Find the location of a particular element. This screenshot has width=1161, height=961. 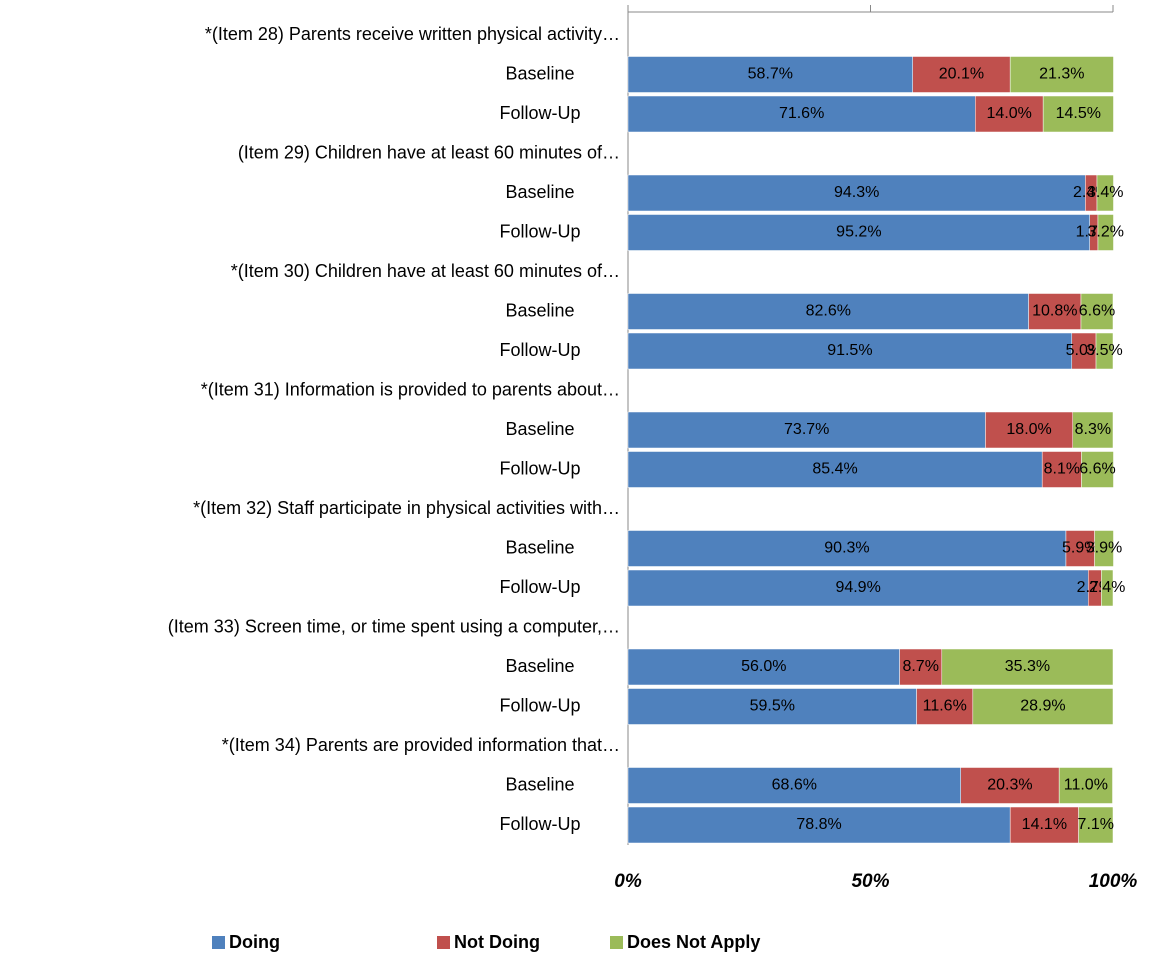

value-label: 90.3% is located at coordinates (846, 548).